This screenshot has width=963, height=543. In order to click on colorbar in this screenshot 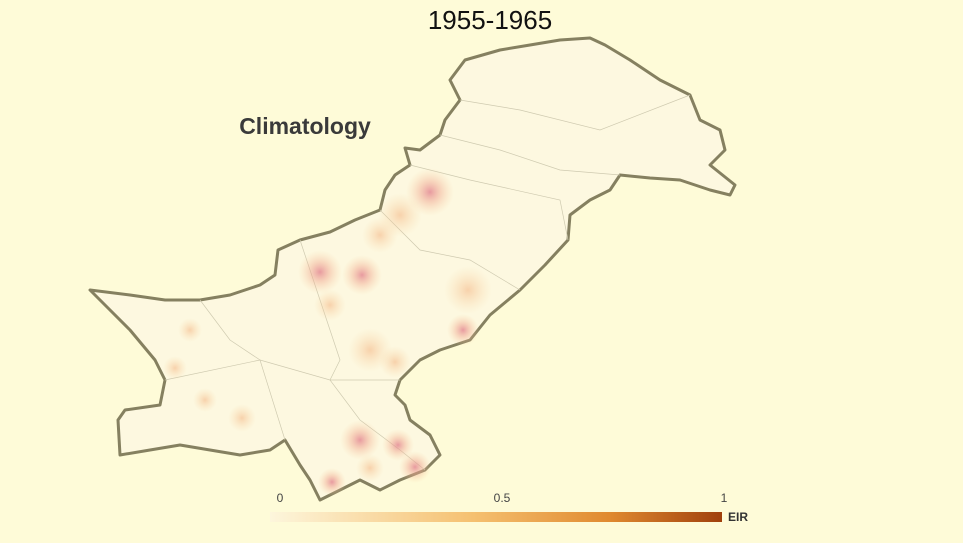, I will do `click(496, 517)`.